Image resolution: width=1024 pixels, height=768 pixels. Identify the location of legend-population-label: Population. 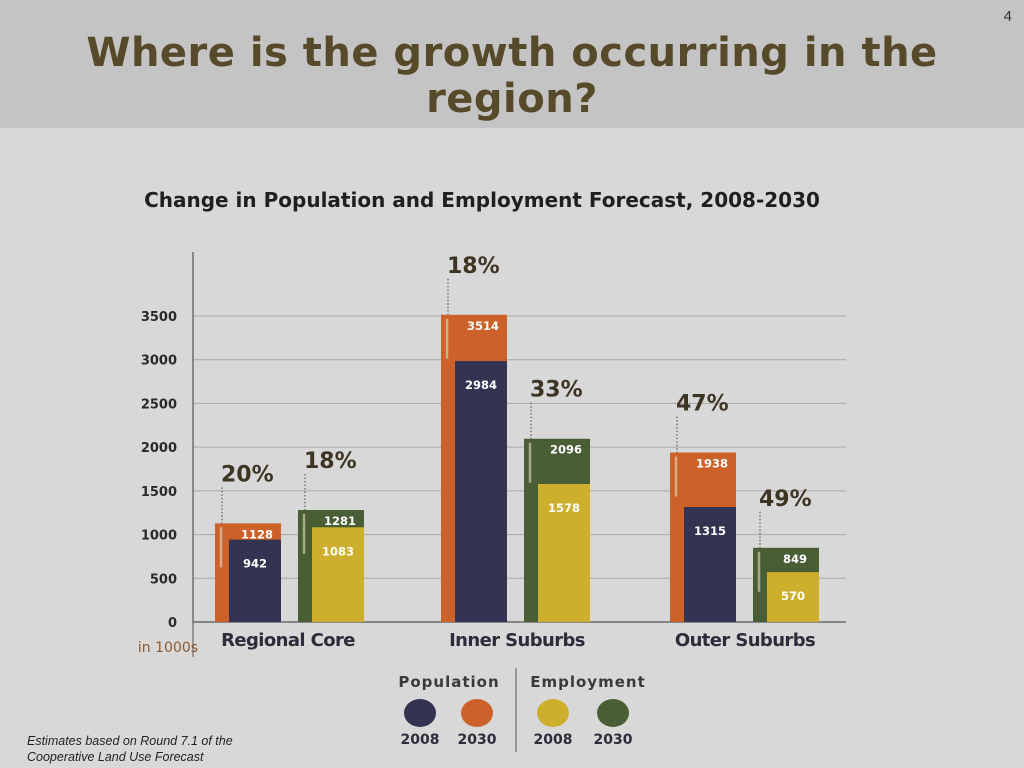
(448, 682).